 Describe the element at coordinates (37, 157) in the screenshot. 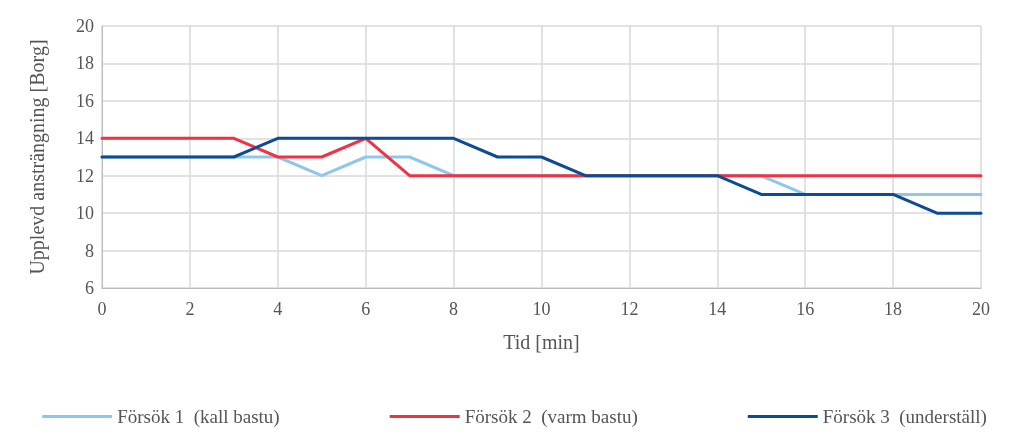

I see `y-axis-title: Upplevd ansträngning [Borg]` at that location.